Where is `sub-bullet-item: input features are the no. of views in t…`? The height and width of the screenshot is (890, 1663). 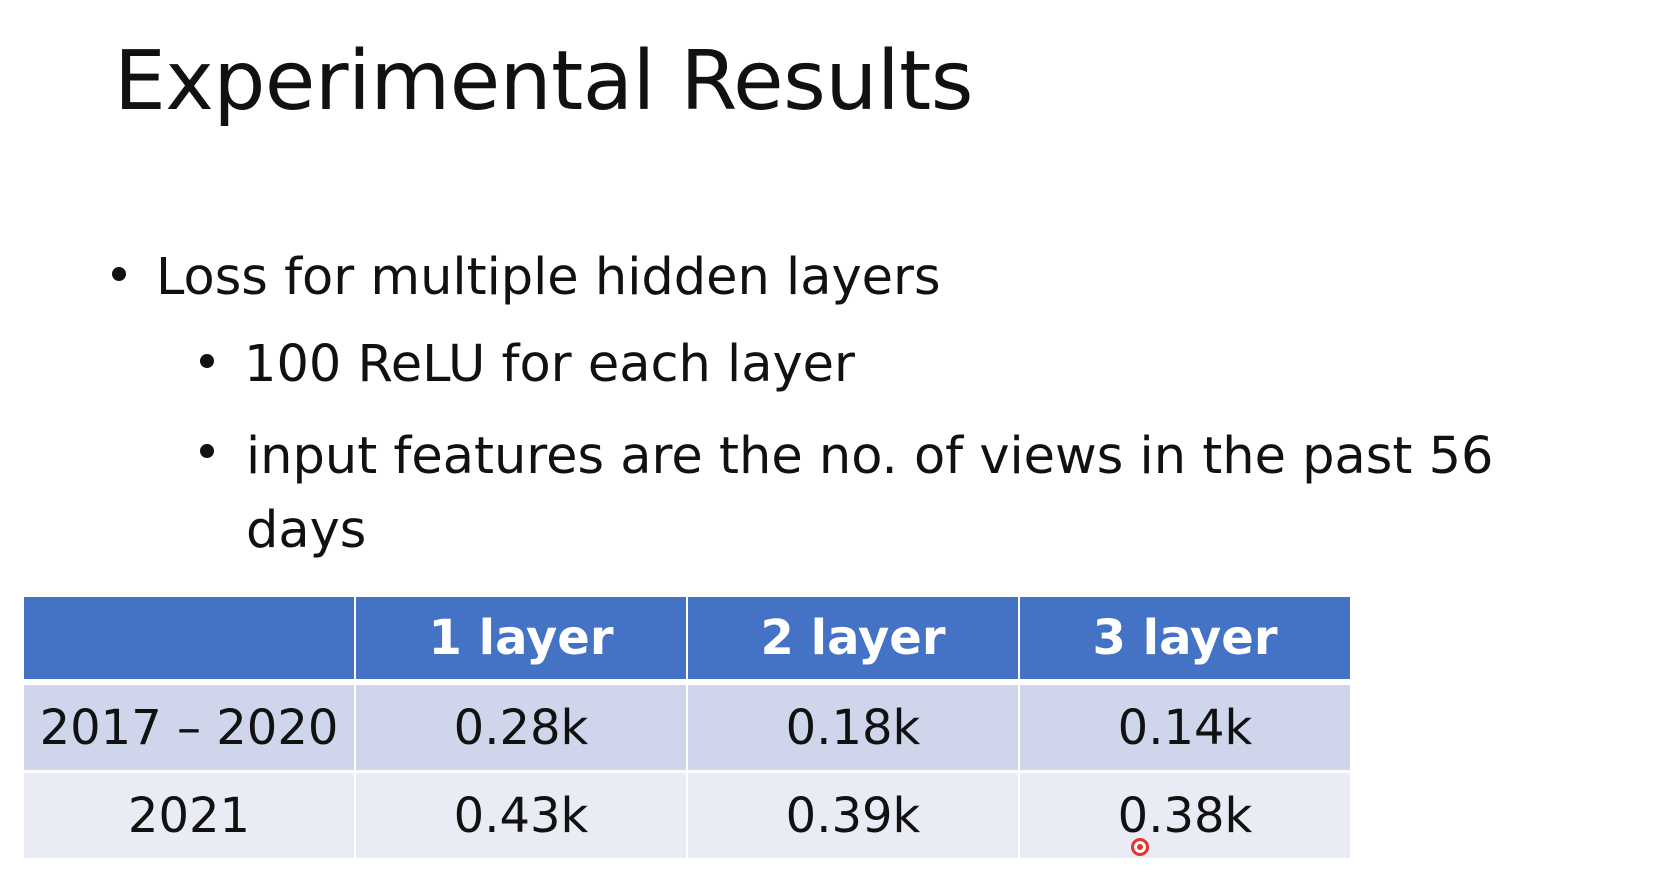
sub-bullet-item: input features are the no. of views in t… is located at coordinates (910, 494).